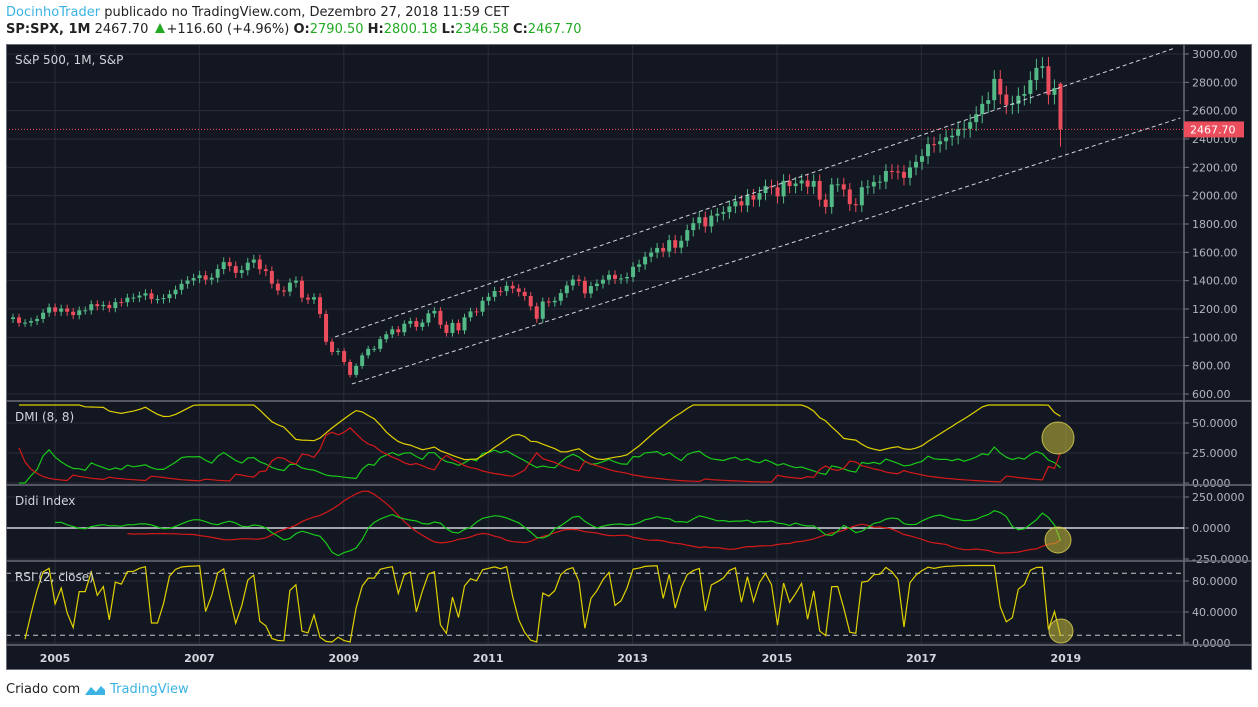 The height and width of the screenshot is (707, 1258). Describe the element at coordinates (301, 29) in the screenshot. I see `open-label: O:` at that location.